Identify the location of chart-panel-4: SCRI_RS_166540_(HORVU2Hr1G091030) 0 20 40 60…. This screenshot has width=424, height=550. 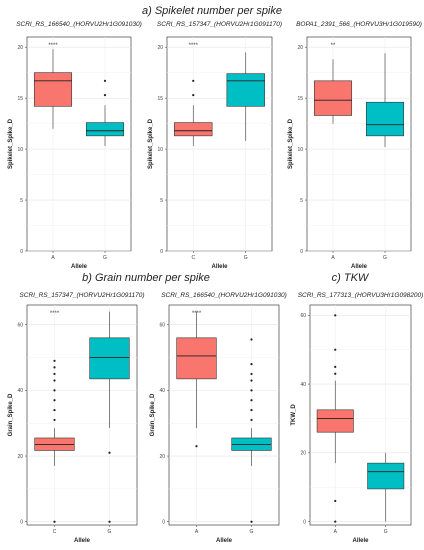
(218, 418).